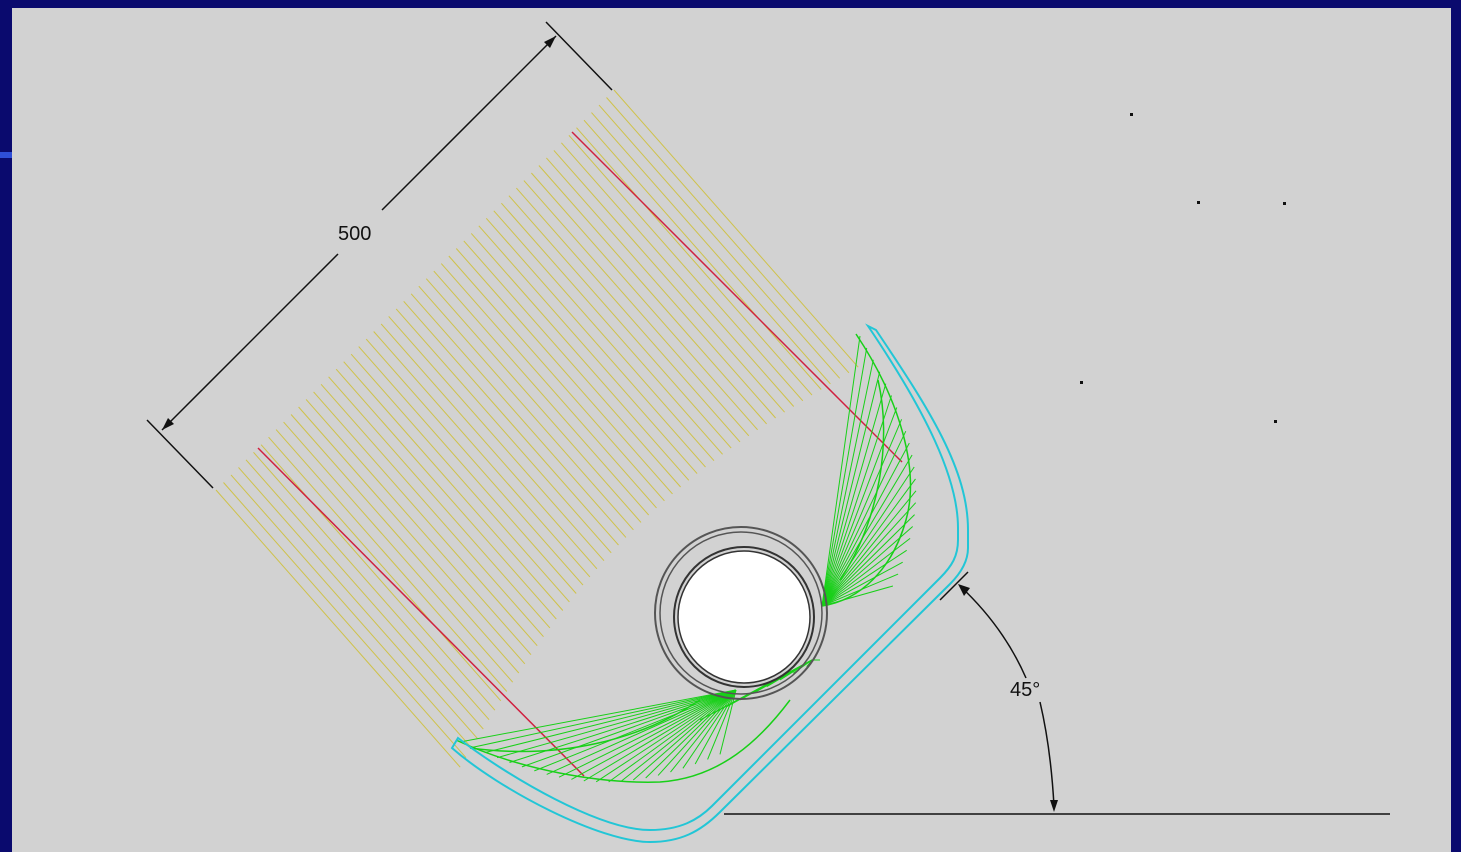 This screenshot has height=852, width=1461. I want to click on stray-points, so click(1183, 268).